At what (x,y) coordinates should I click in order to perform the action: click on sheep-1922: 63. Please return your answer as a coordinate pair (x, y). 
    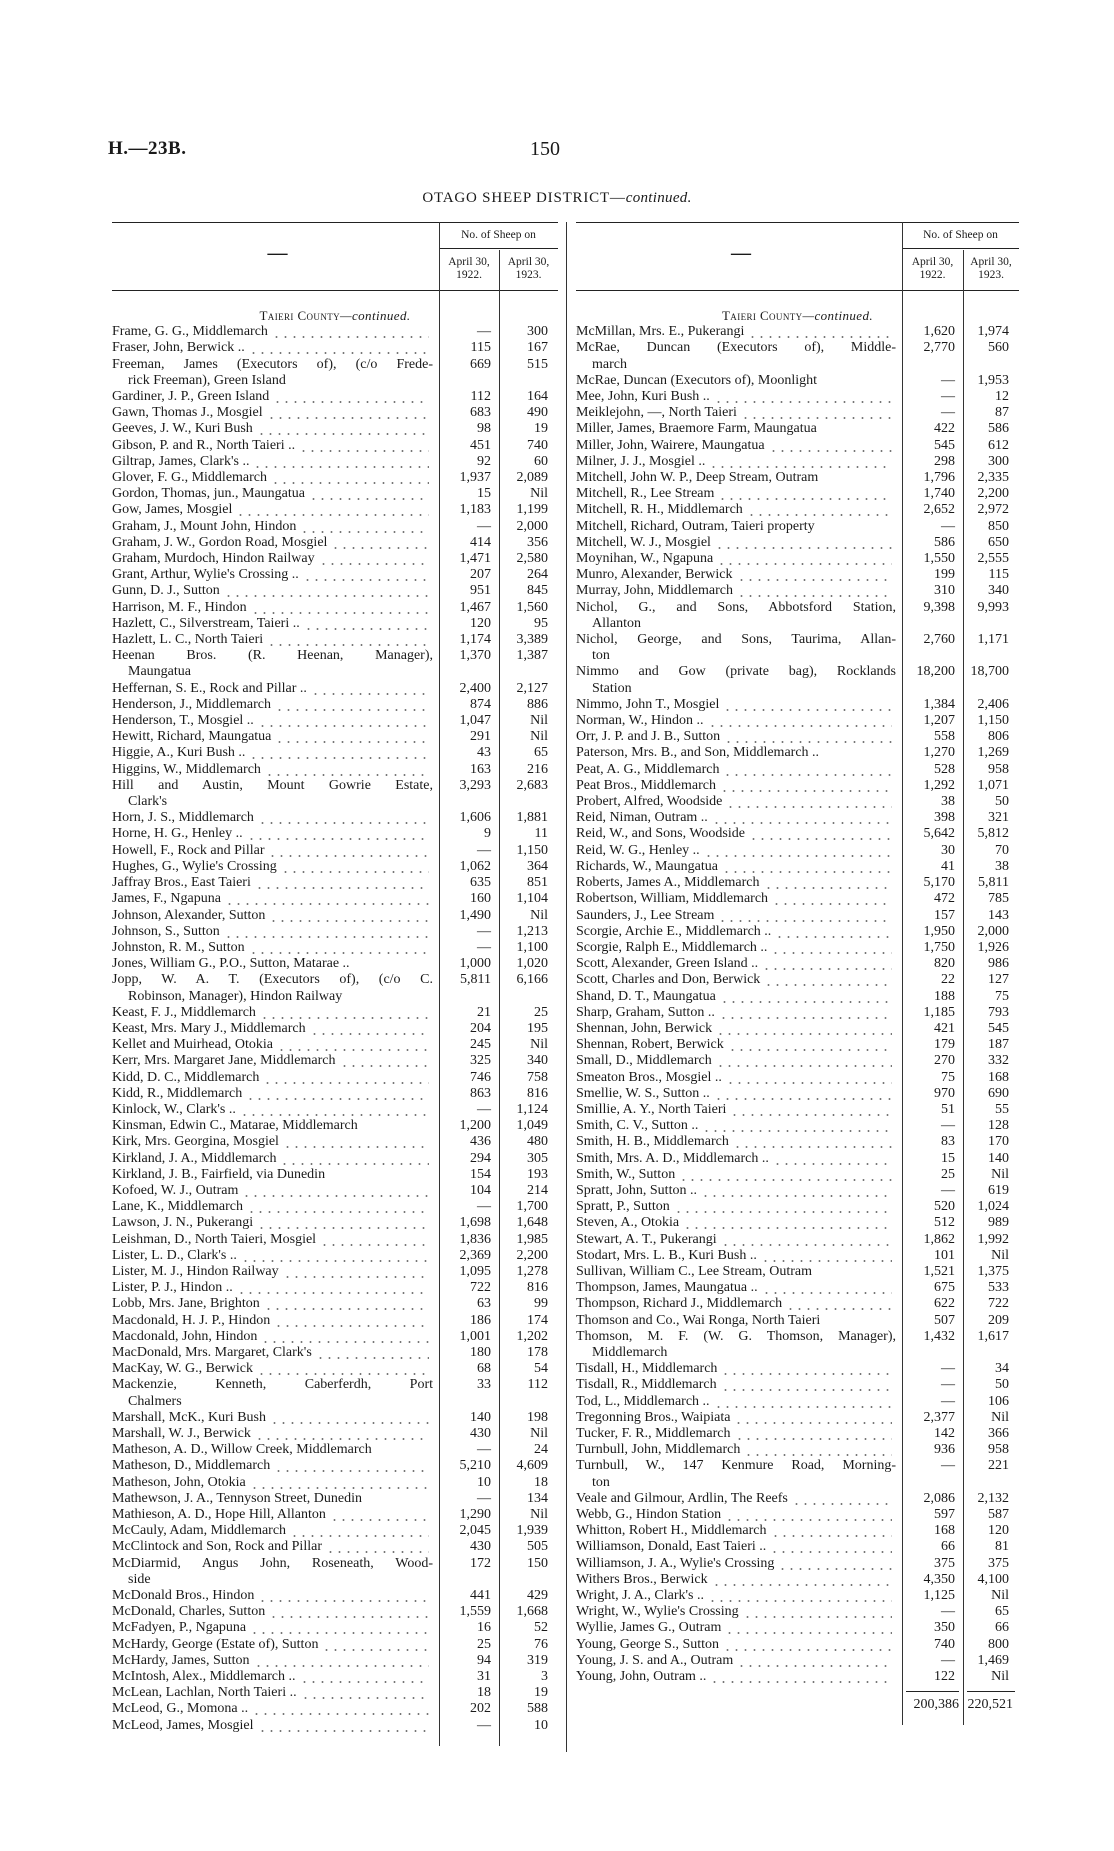
    Looking at the image, I should click on (484, 1304).